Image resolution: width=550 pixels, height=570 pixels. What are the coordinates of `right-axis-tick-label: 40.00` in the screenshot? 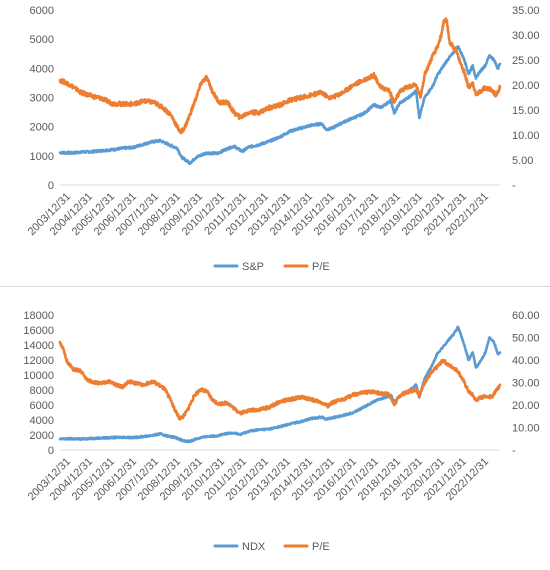 It's located at (526, 361).